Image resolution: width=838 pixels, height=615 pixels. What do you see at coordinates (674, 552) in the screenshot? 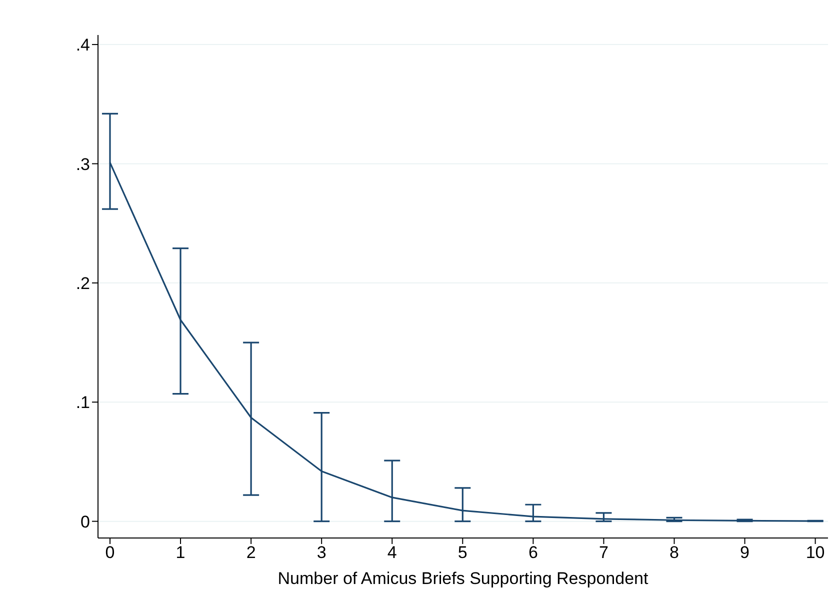
I see `x-tick-label: 8` at bounding box center [674, 552].